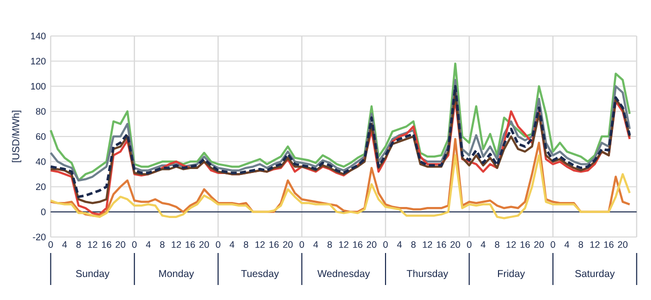 The height and width of the screenshot is (300, 651). Describe the element at coordinates (38, 61) in the screenshot. I see `y-tick-label: 120` at that location.